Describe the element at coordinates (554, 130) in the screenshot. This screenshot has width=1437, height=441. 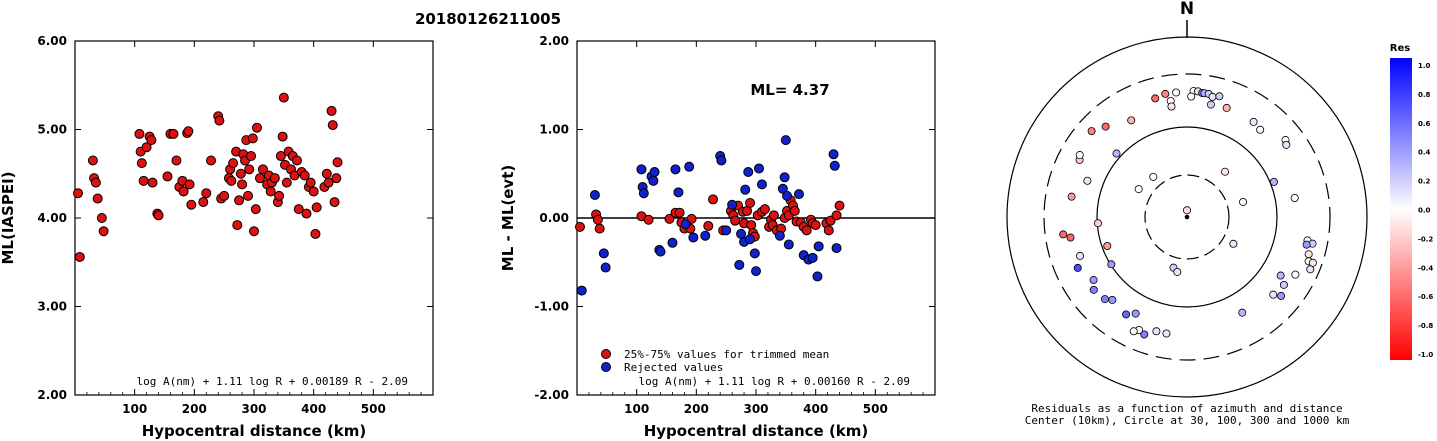
I see `y-tick-label: 1.00` at that location.